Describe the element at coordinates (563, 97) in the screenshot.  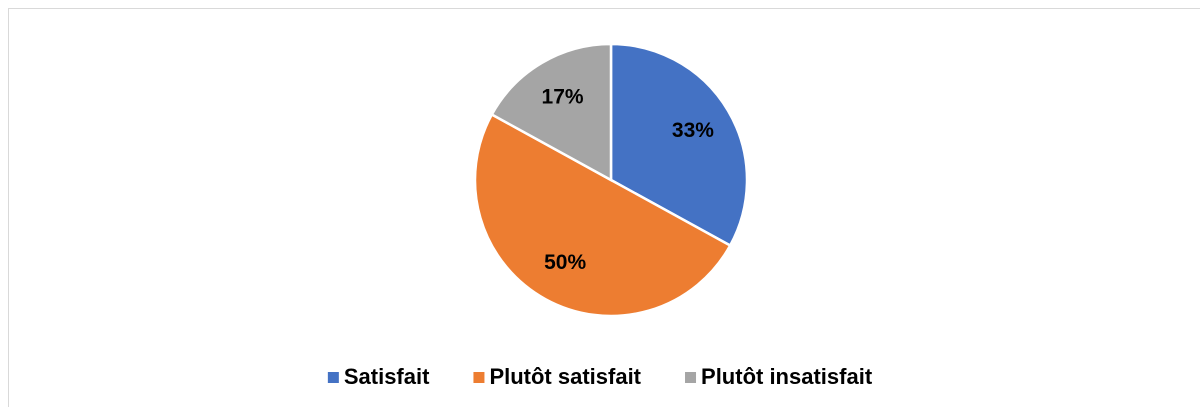
I see `data-label: 17%` at that location.